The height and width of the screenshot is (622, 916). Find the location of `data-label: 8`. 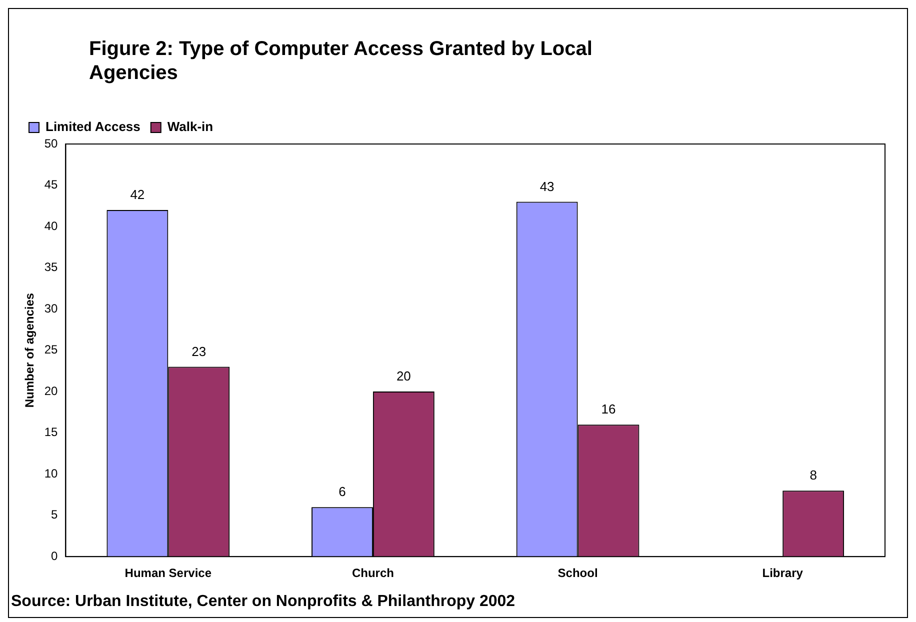

data-label: 8 is located at coordinates (813, 475).